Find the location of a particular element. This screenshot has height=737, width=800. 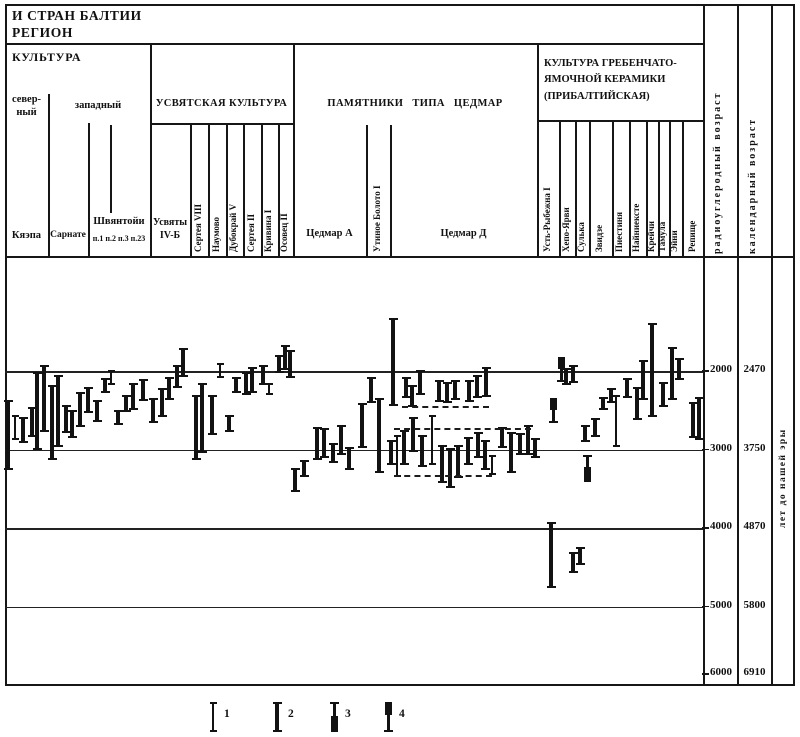

title-line2: РЕГИОН is located at coordinates (42, 32).